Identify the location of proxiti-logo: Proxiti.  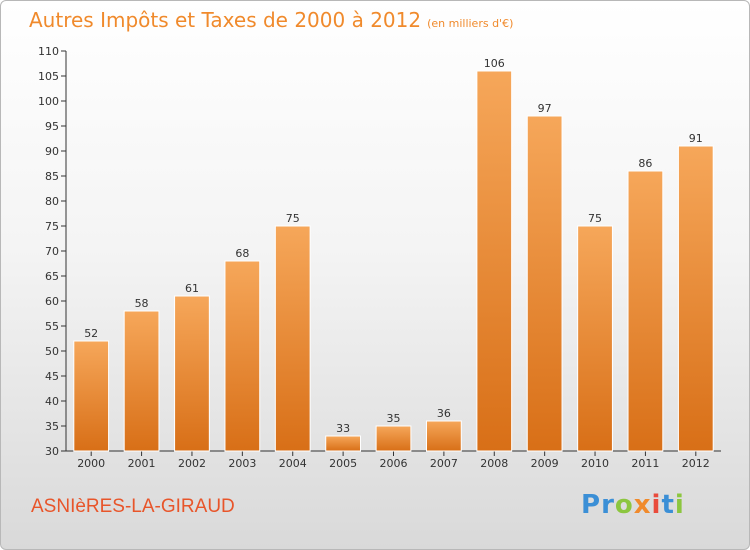
(633, 505).